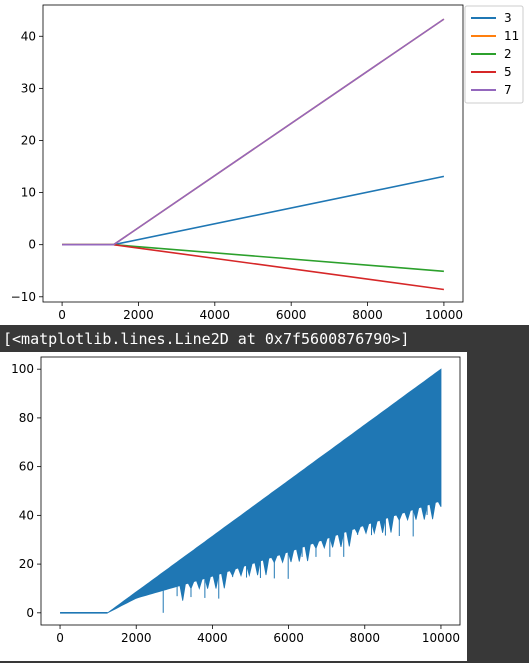 This screenshot has width=529, height=663. I want to click on chart1-xtick-label: 6000, so click(291, 315).